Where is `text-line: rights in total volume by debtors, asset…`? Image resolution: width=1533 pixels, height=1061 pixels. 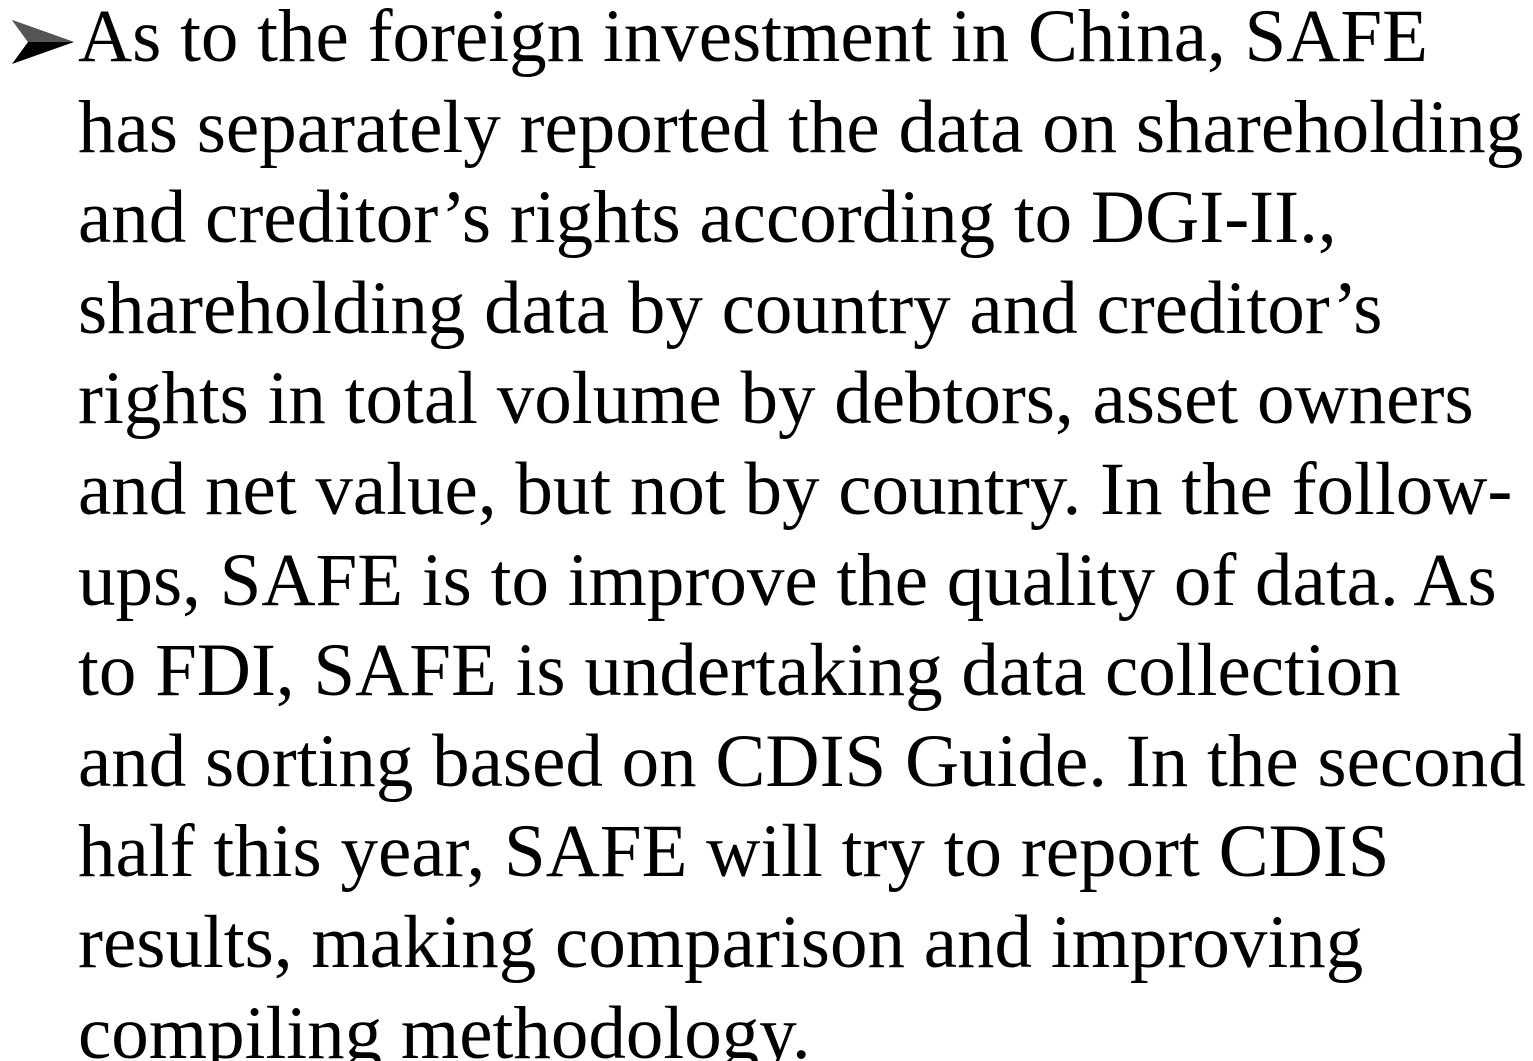
text-line: rights in total volume by debtors, asset… is located at coordinates (776, 399).